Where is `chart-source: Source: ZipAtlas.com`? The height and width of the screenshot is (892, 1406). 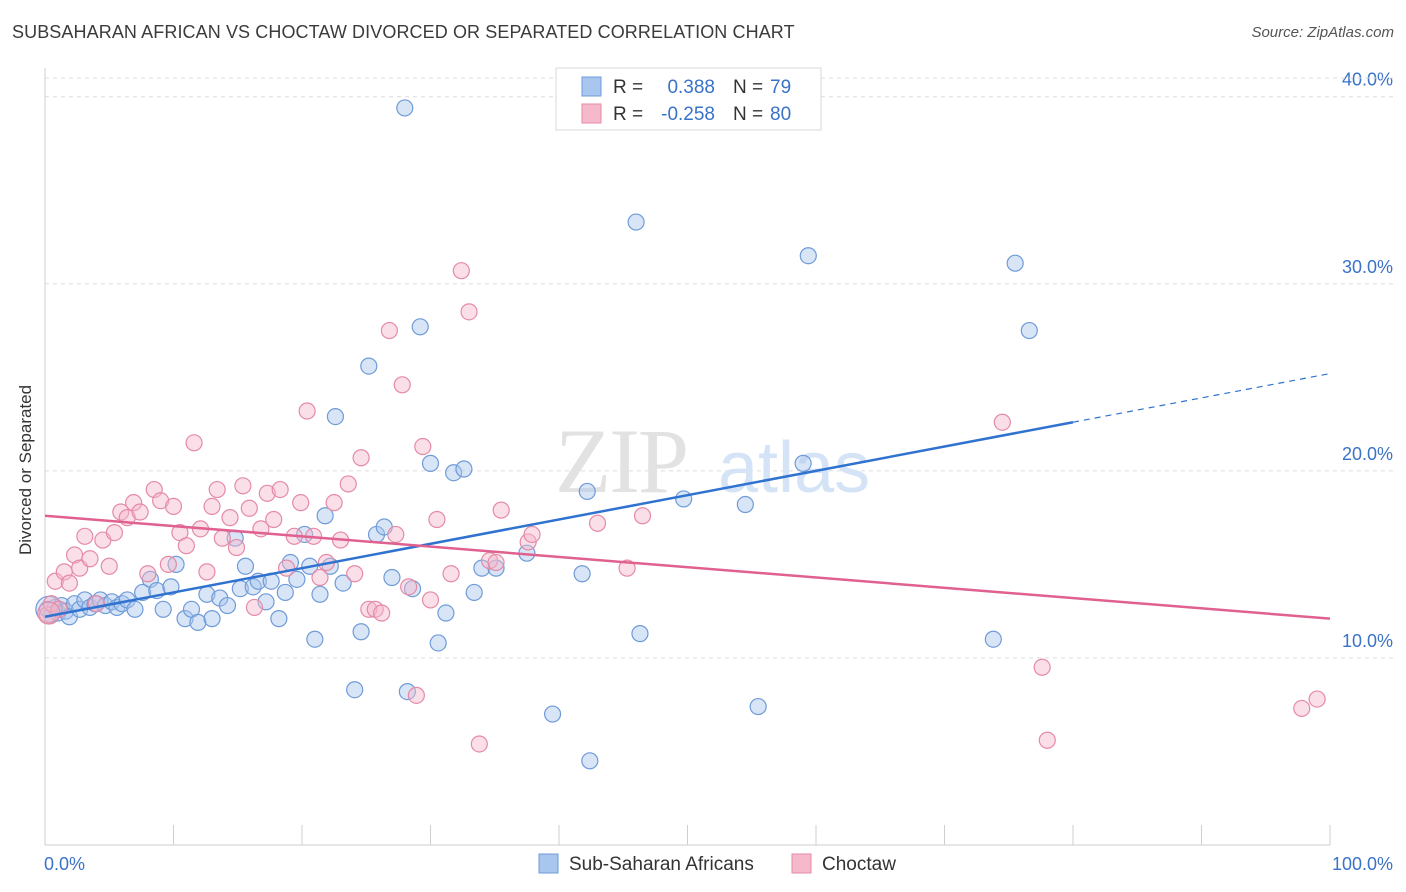
chart-source: Source: ZipAtlas.com is located at coordinates (1322, 32).